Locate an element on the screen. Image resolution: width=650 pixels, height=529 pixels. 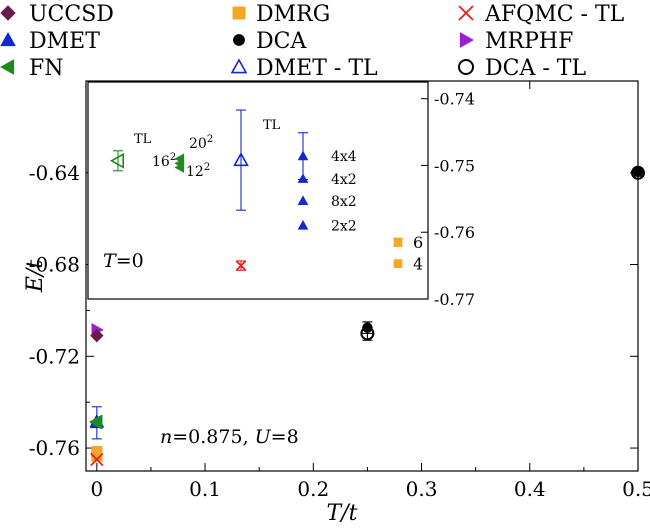
label-base: 12 is located at coordinates (195, 172).